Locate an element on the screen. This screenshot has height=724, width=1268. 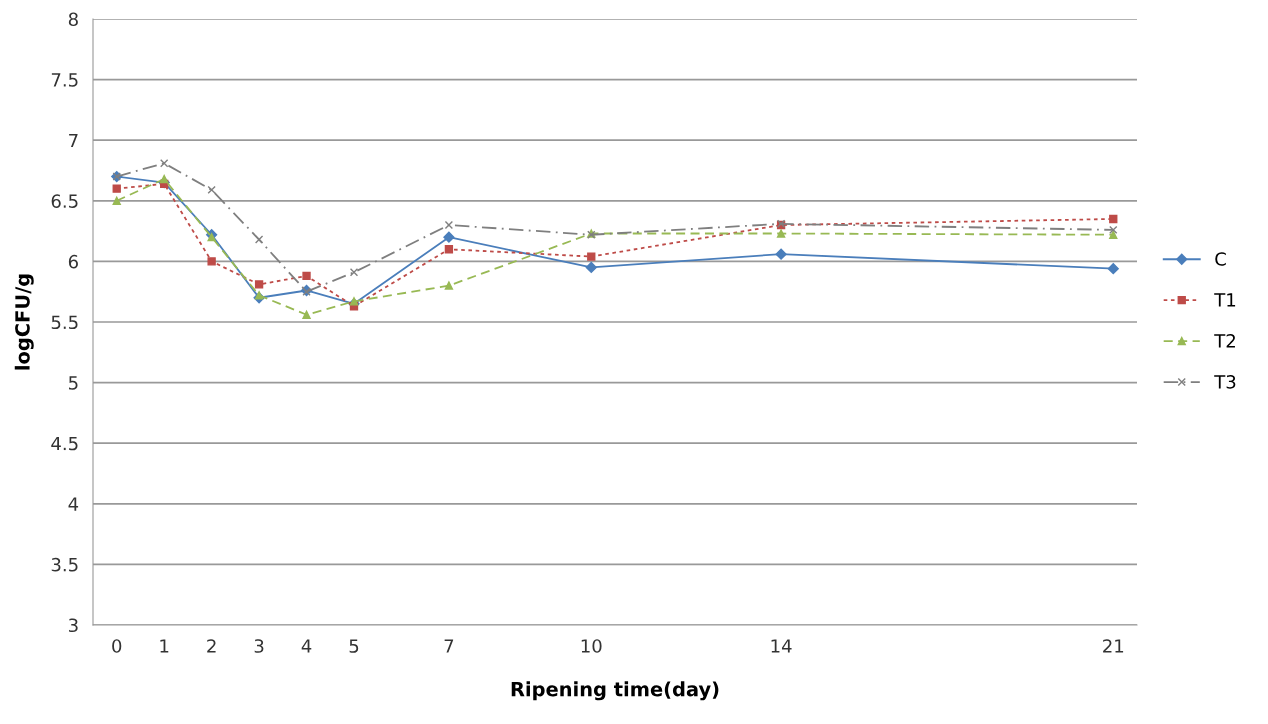
legend-label: T1 is located at coordinates (1225, 300).